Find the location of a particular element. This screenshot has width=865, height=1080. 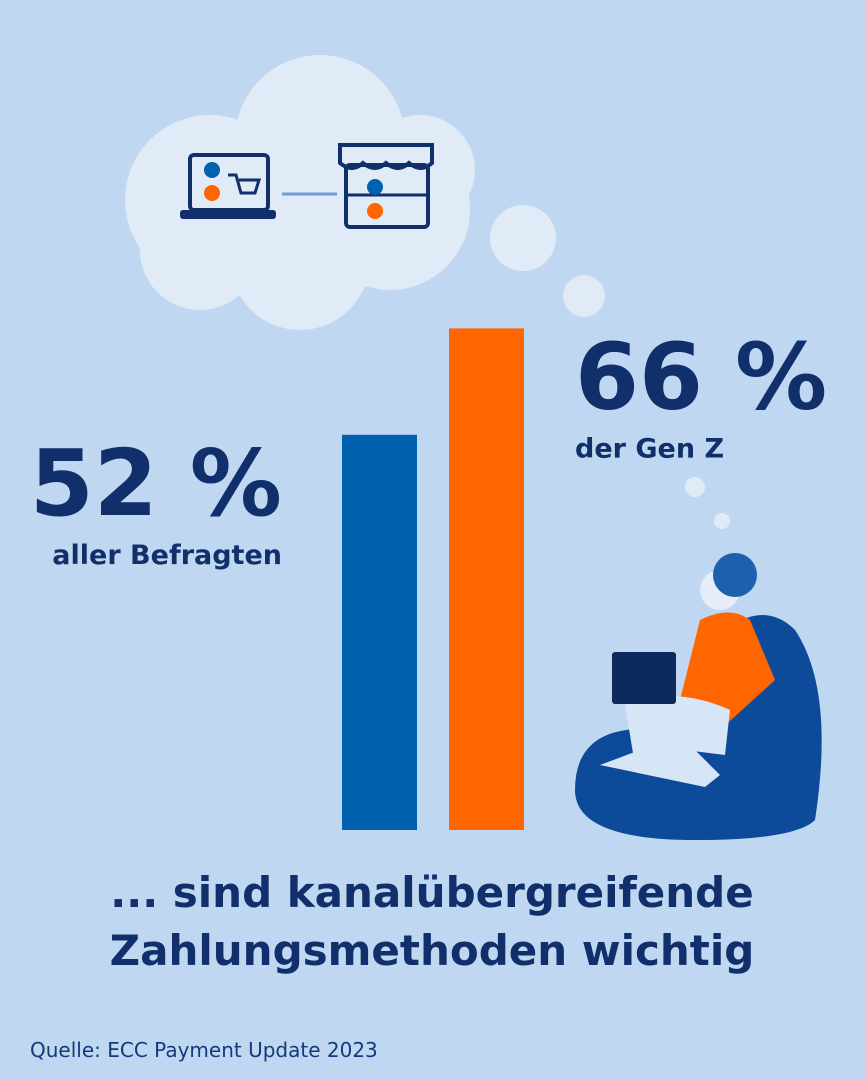

person-illustration is located at coordinates (698, 696).